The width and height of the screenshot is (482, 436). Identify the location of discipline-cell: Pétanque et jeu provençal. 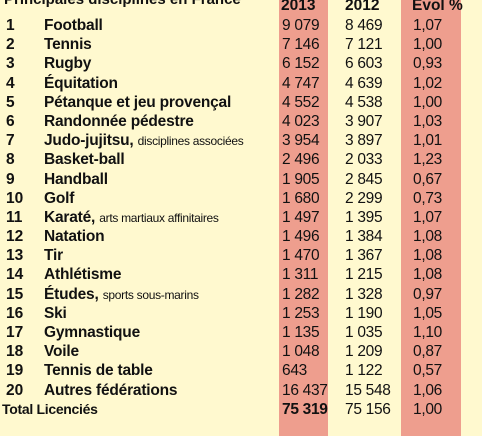
(137, 102).